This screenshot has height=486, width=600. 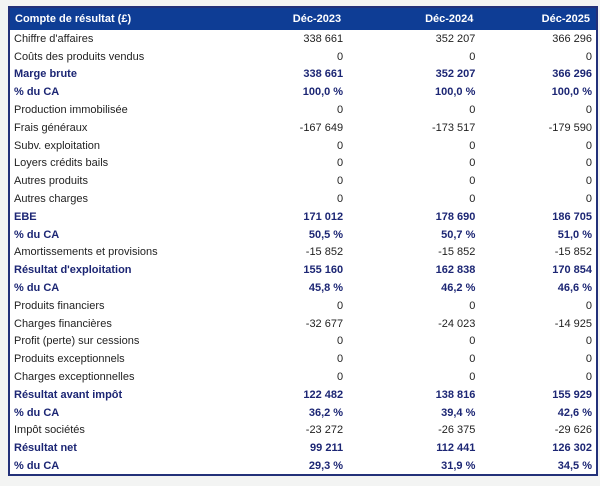 What do you see at coordinates (86, 252) in the screenshot?
I see `row-label: Amortissements et provisions` at bounding box center [86, 252].